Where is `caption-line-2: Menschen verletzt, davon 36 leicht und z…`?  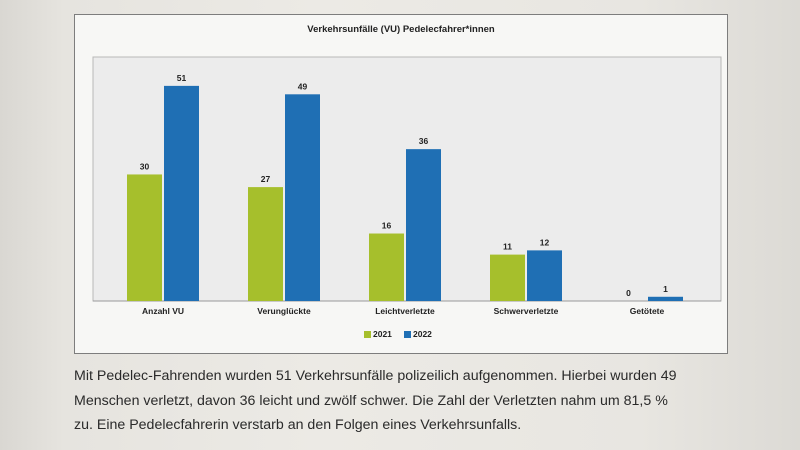 caption-line-2: Menschen verletzt, davon 36 leicht und z… is located at coordinates (371, 400).